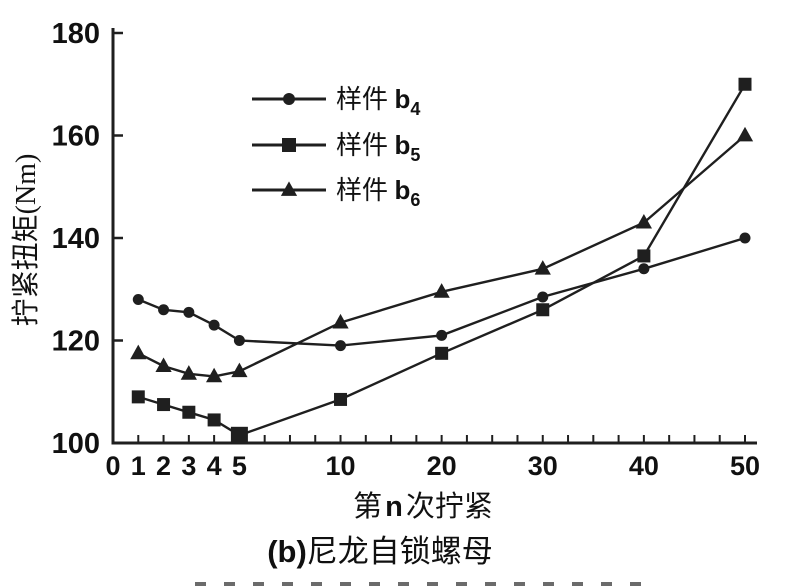 The width and height of the screenshot is (799, 586). What do you see at coordinates (76, 342) in the screenshot?
I see `y-tick-label: 120` at bounding box center [76, 342].